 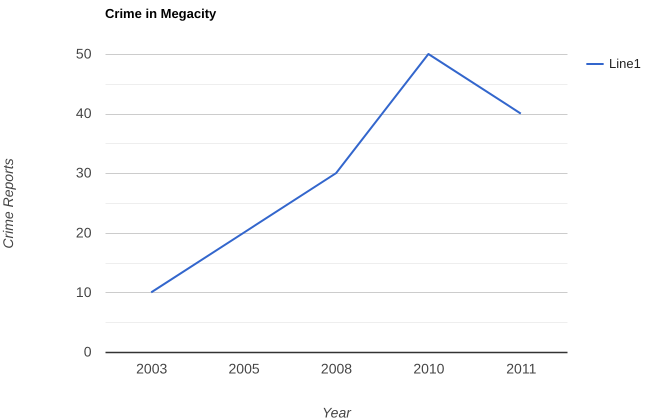 What do you see at coordinates (336, 368) in the screenshot?
I see `x-tick-label: 2008` at bounding box center [336, 368].